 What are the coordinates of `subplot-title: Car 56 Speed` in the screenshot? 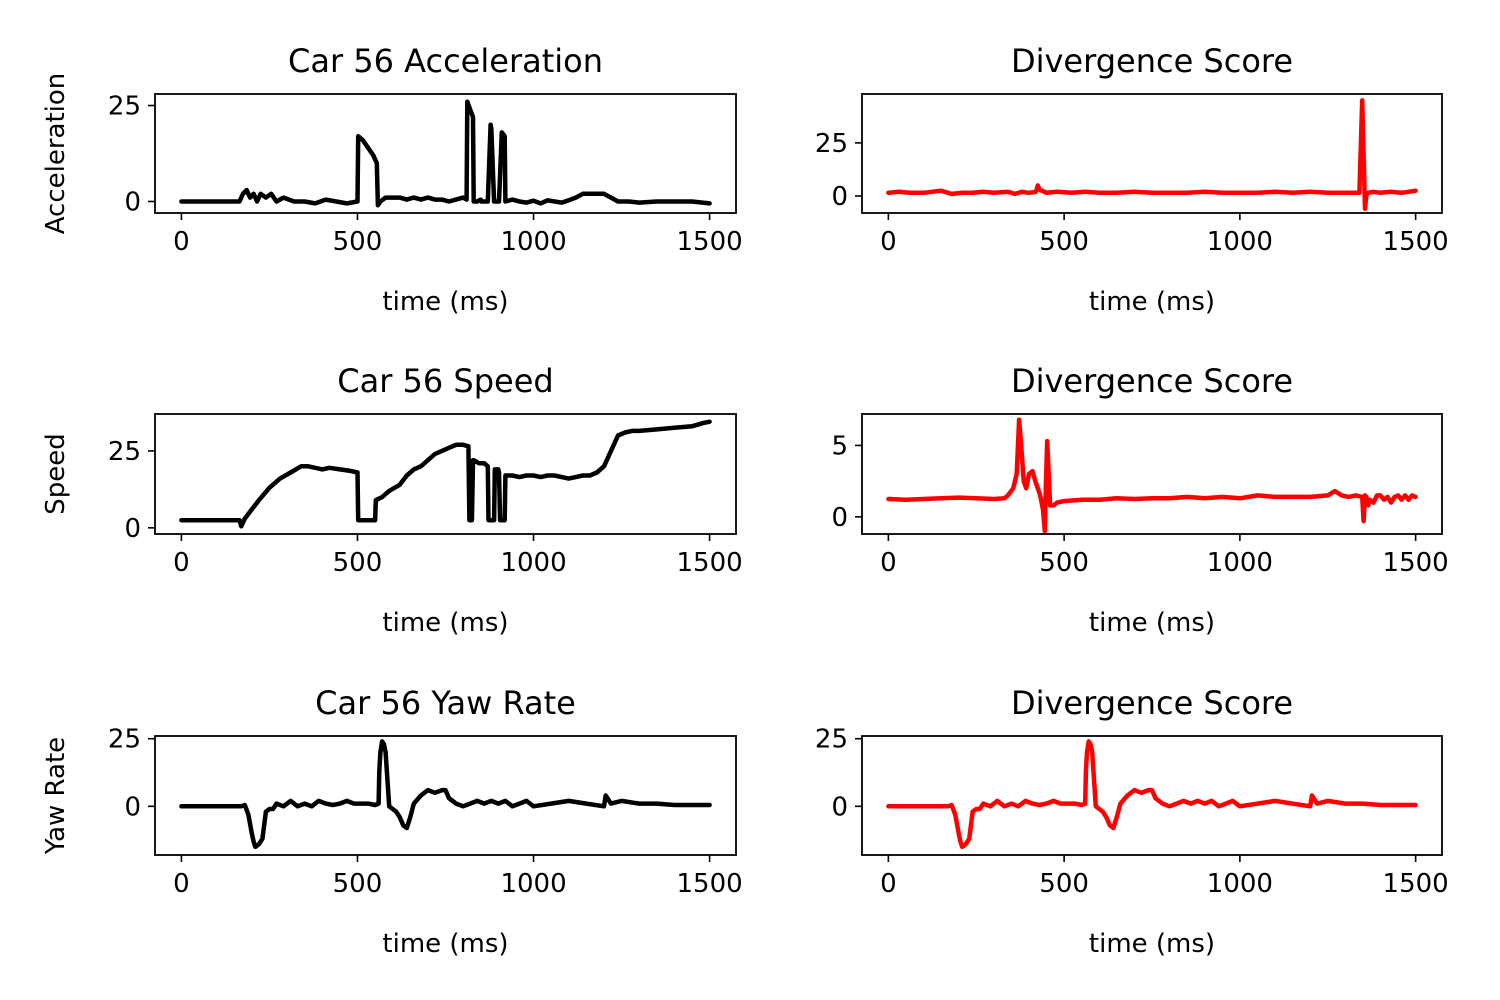 It's located at (445, 381).